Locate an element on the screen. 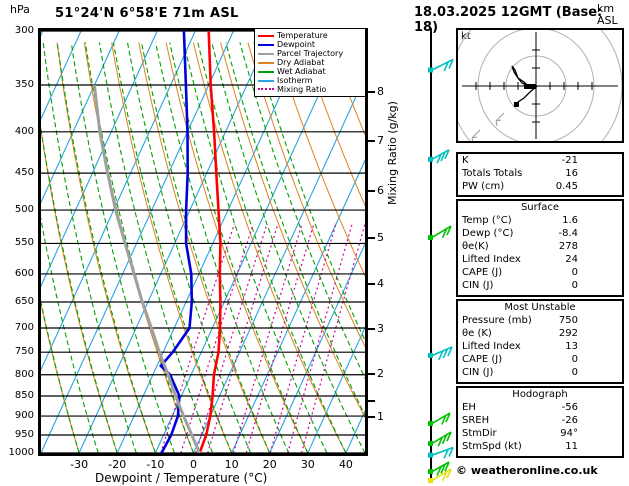 The width and height of the screenshot is (629, 486). panel-title: Surface is located at coordinates (540, 207).